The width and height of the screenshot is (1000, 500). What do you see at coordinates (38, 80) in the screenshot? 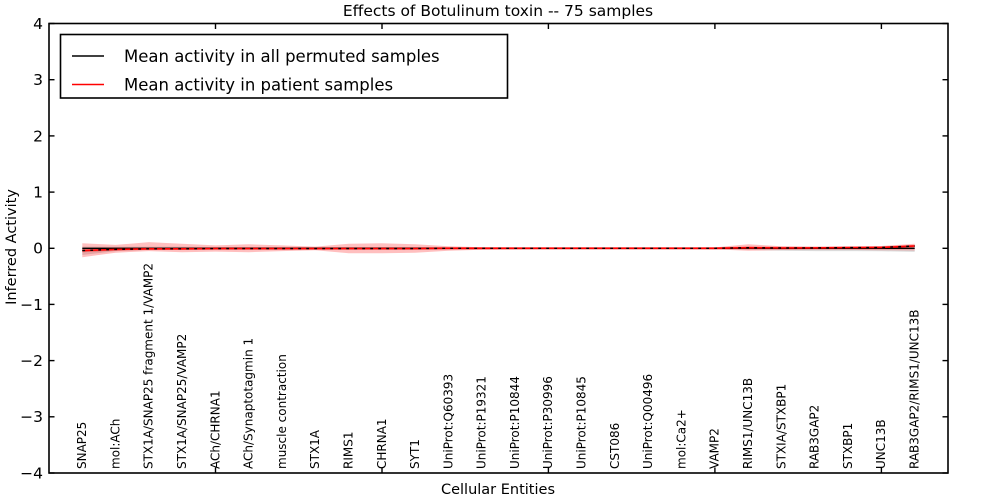
I see `y-tick-label: 3` at bounding box center [38, 80].